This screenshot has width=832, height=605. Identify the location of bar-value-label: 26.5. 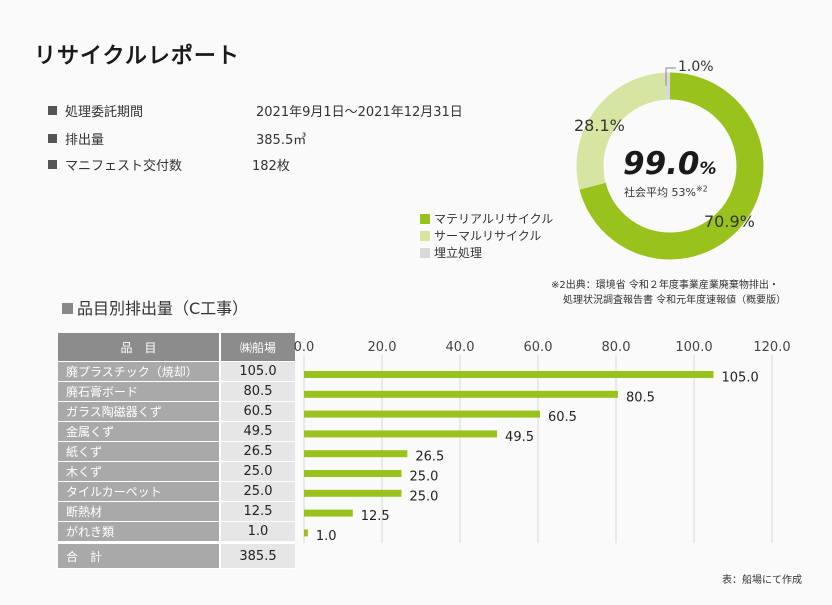
(429, 457).